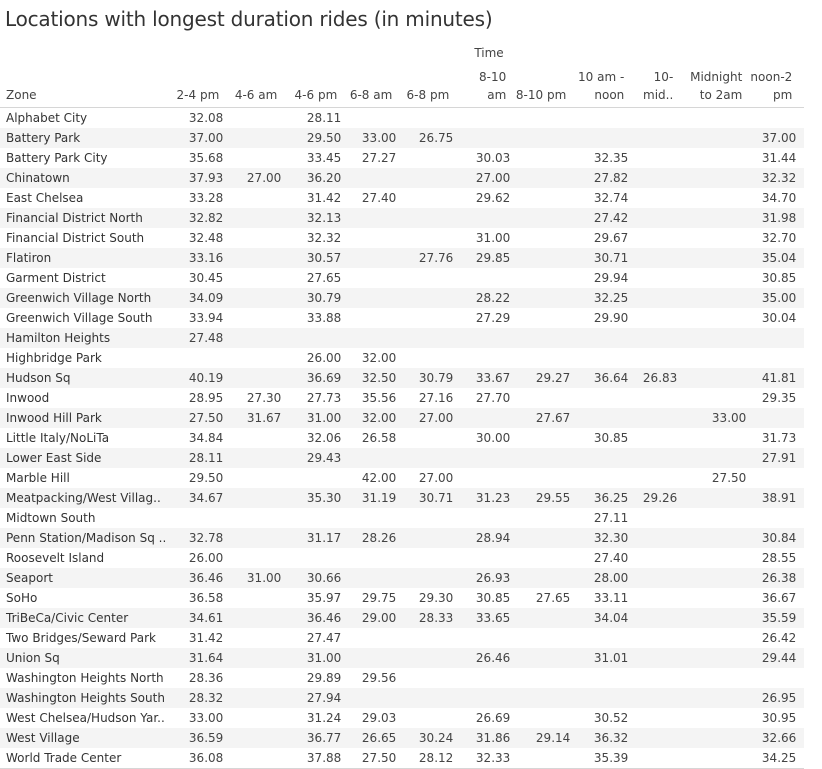 The image size is (822, 769). I want to click on value-cell: 29.27, so click(540, 378).